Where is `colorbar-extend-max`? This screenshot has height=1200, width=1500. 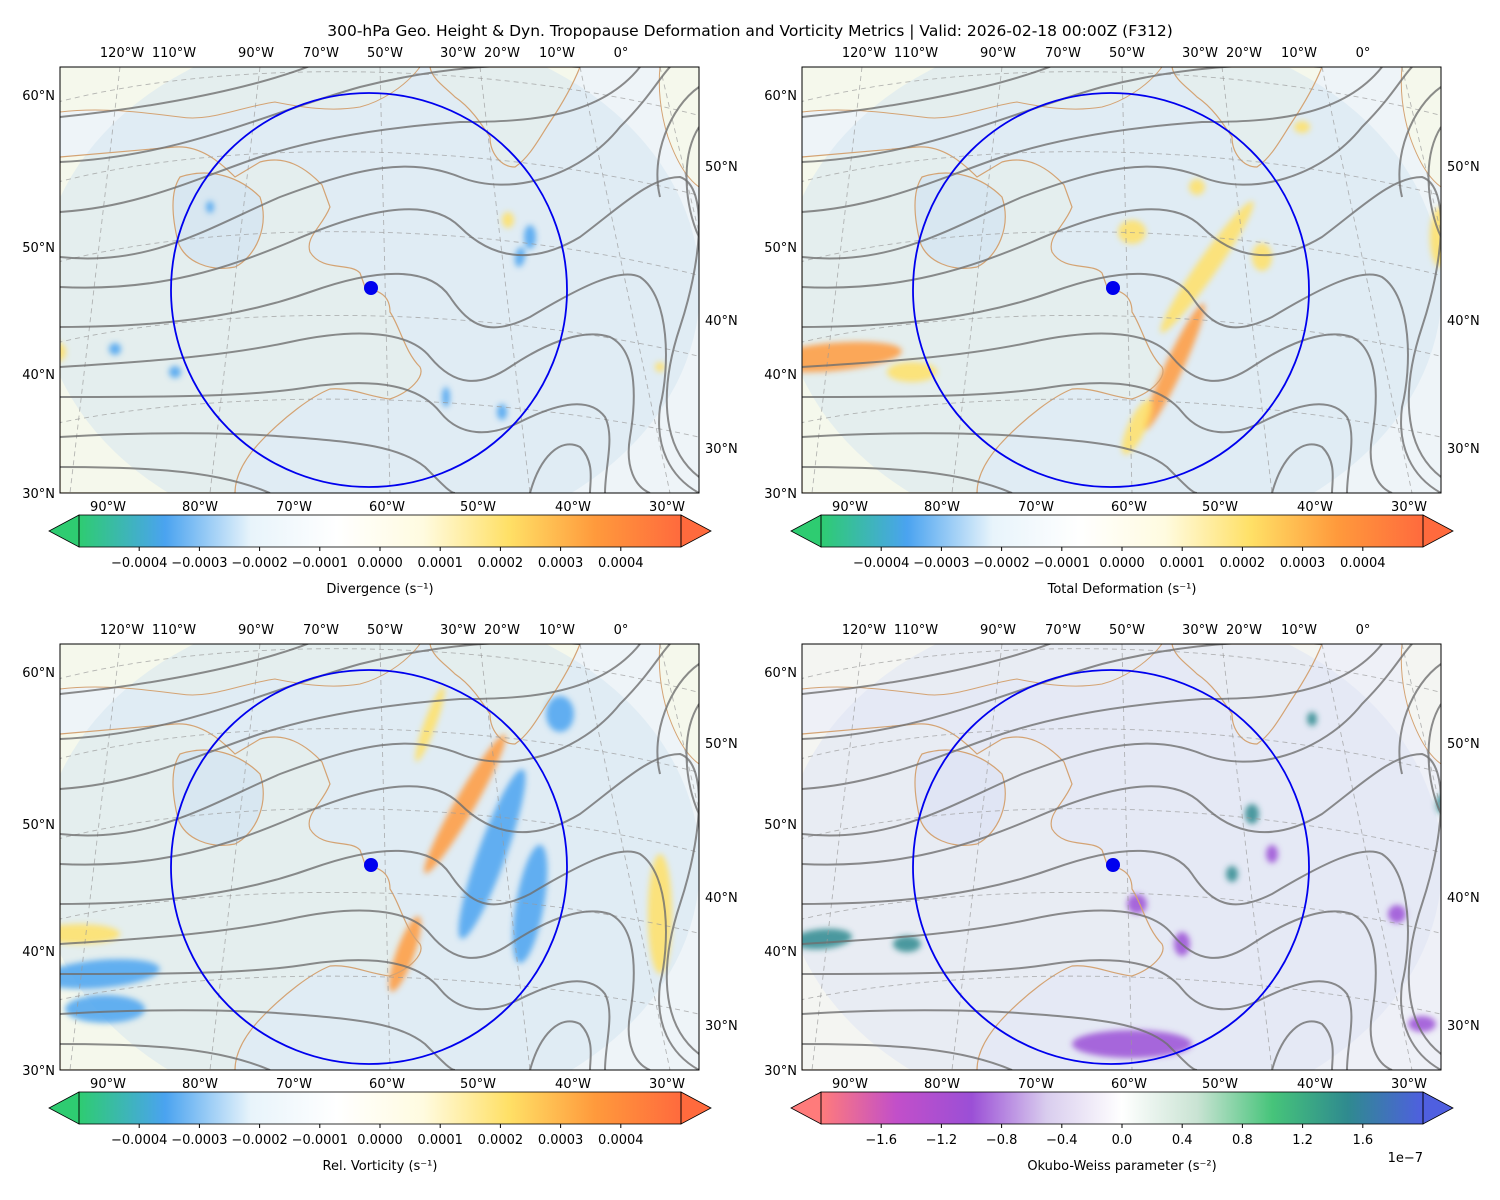
colorbar-extend-max is located at coordinates (696, 531).